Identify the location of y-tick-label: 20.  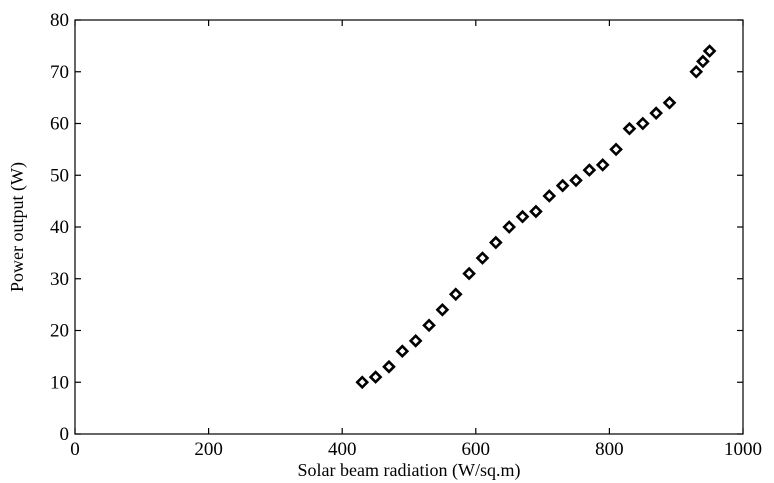
(59, 331).